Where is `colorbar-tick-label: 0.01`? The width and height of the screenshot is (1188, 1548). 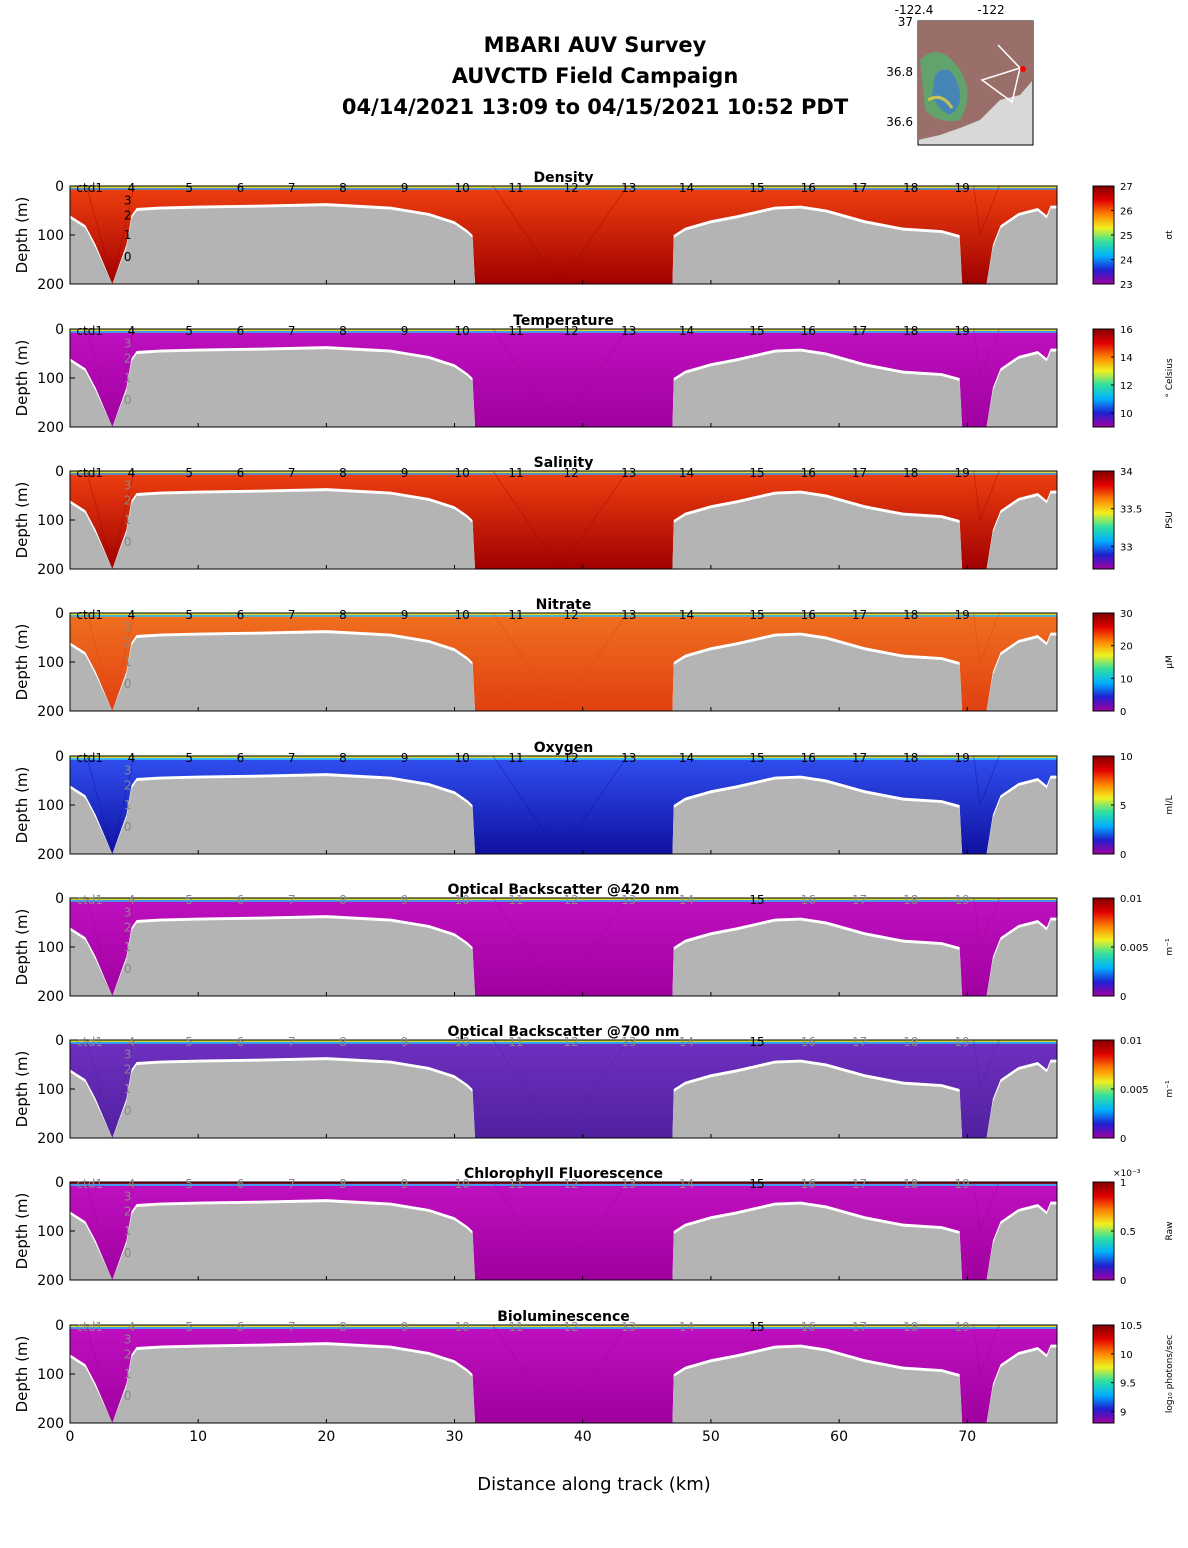
colorbar-tick-label: 0.01 is located at coordinates (1131, 1041).